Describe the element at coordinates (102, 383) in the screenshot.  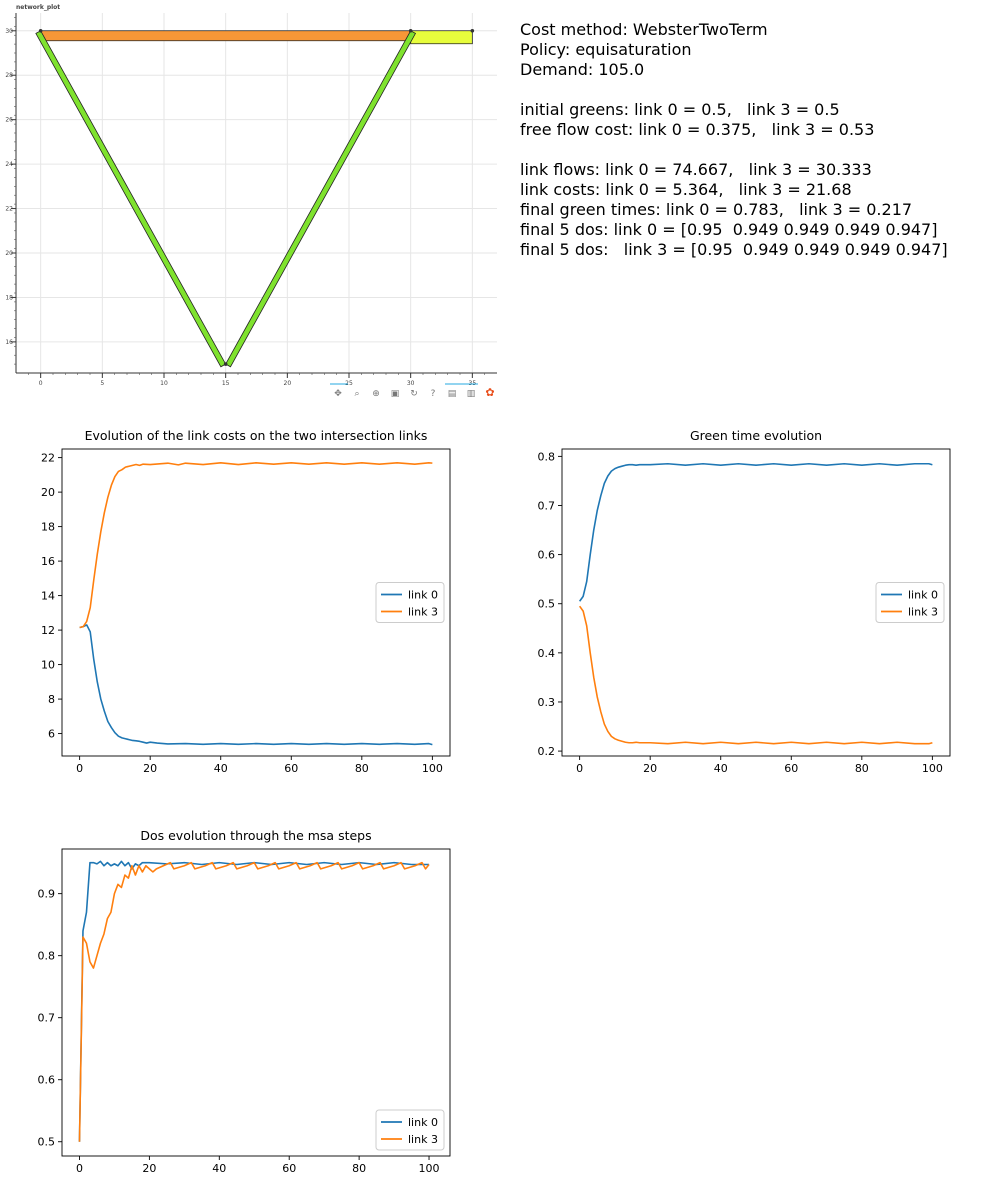
I see `network-x-tick-label: 5` at that location.